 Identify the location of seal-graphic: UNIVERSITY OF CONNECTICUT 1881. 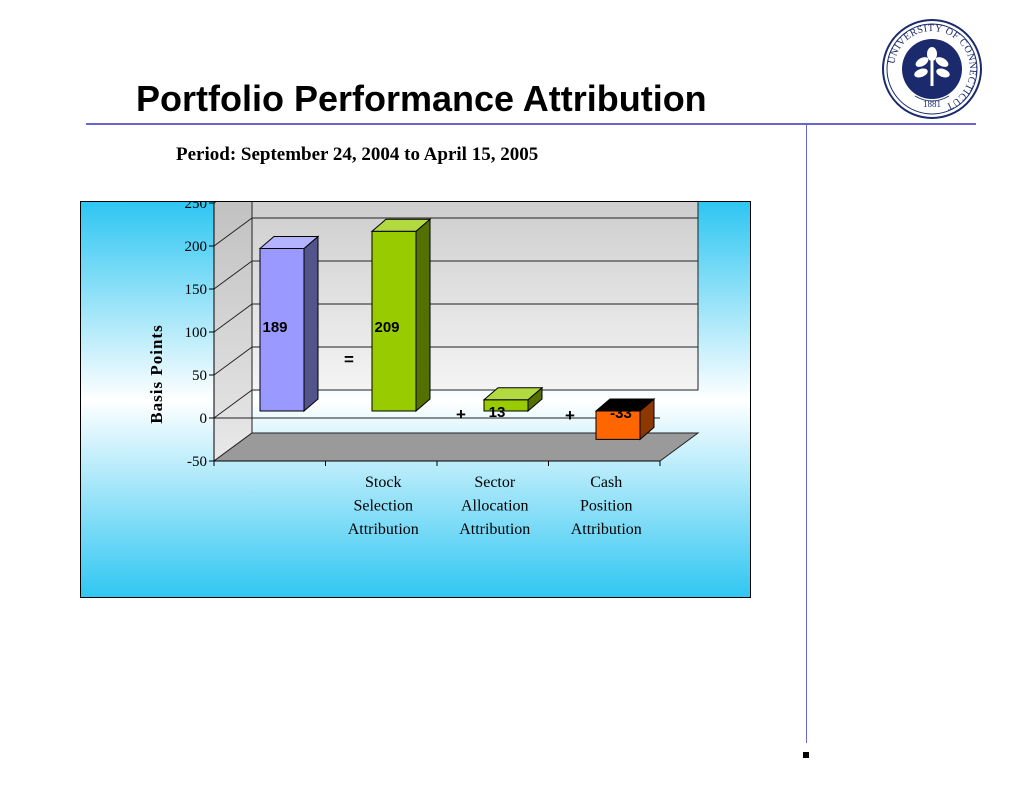
(932, 69).